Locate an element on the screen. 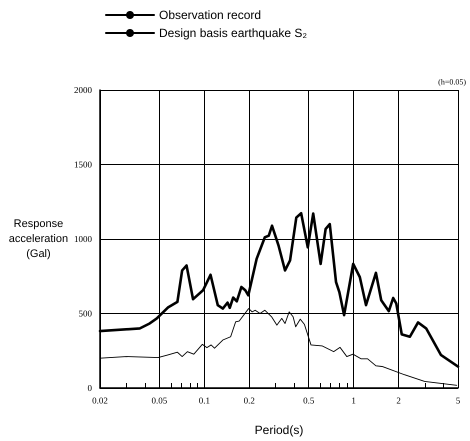 The width and height of the screenshot is (470, 441). y-tick-label: 0 is located at coordinates (90, 388).